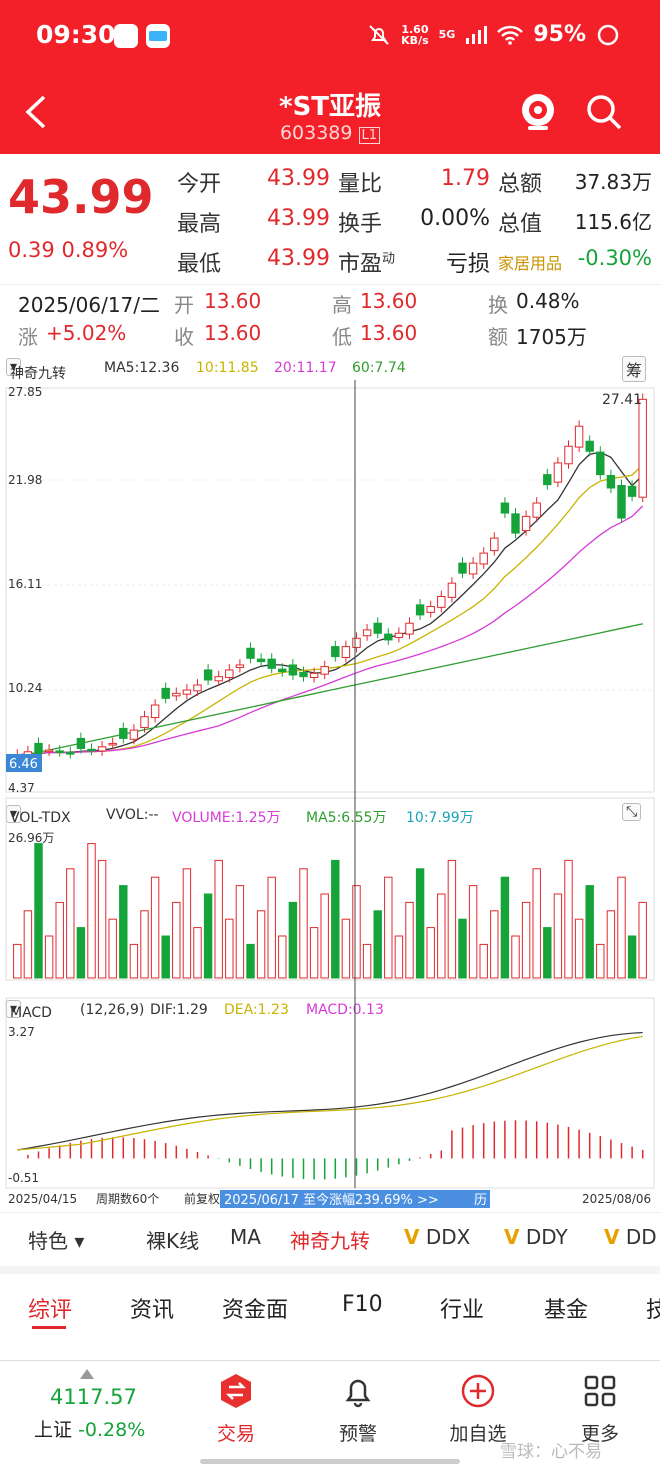 The height and width of the screenshot is (1467, 660). I want to click on open-value: 43.99, so click(298, 178).